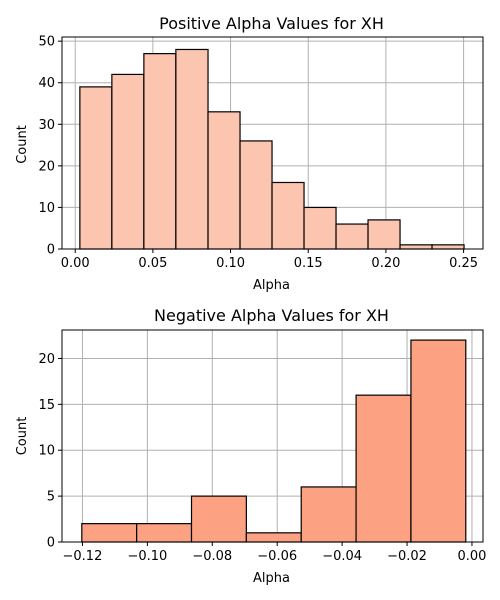  What do you see at coordinates (308, 263) in the screenshot?
I see `x-tick-label: 0.15` at bounding box center [308, 263].